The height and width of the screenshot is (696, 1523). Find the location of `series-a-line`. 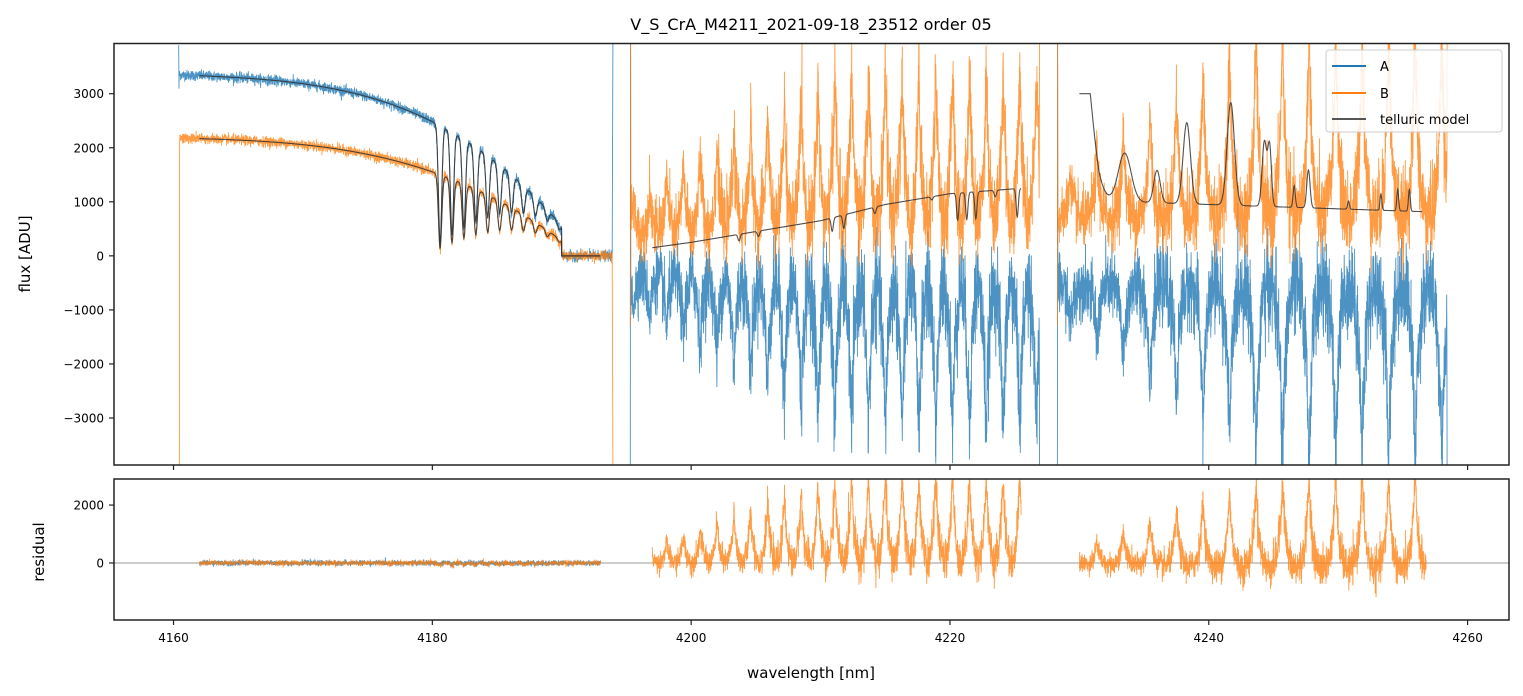

series-a-line is located at coordinates (396, 153).